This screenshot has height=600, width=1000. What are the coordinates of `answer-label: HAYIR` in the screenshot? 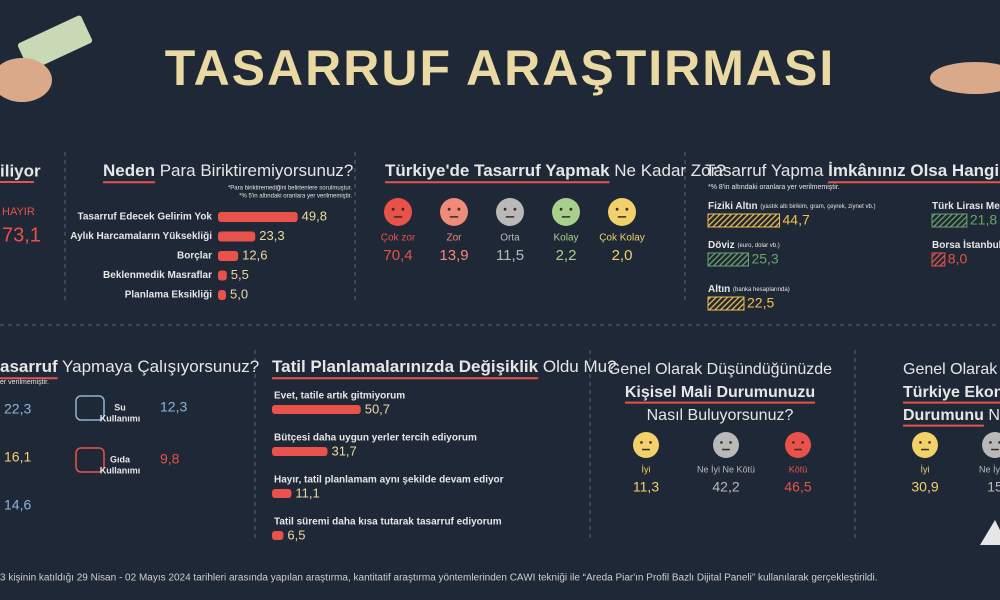 It's located at (18, 212).